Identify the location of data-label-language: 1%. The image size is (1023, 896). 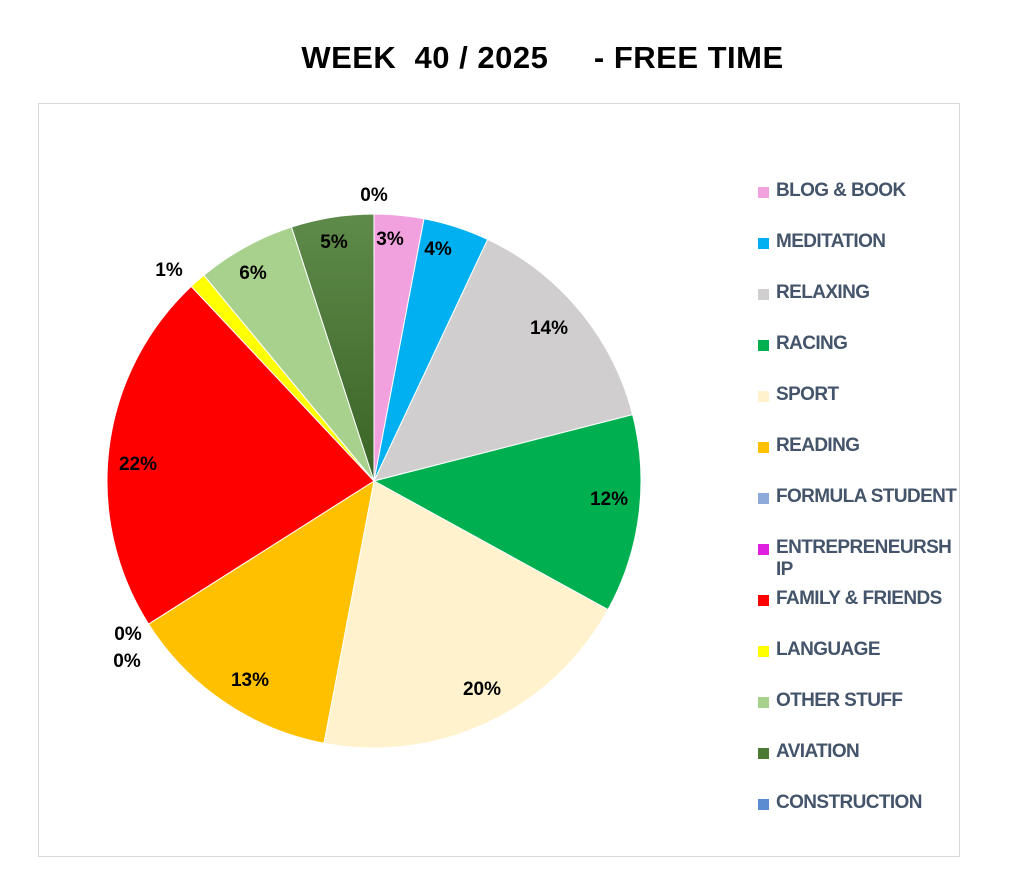
(169, 270).